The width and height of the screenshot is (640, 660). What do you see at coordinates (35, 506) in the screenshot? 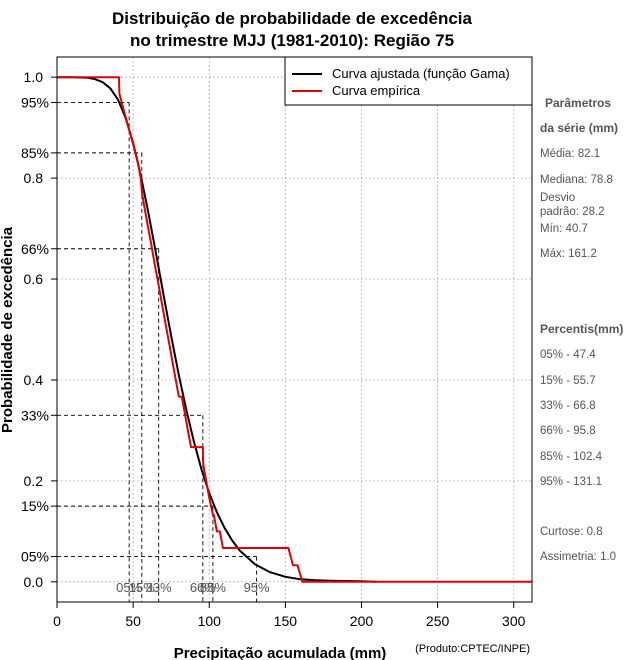
I see `y-percentile-label: 15%` at bounding box center [35, 506].